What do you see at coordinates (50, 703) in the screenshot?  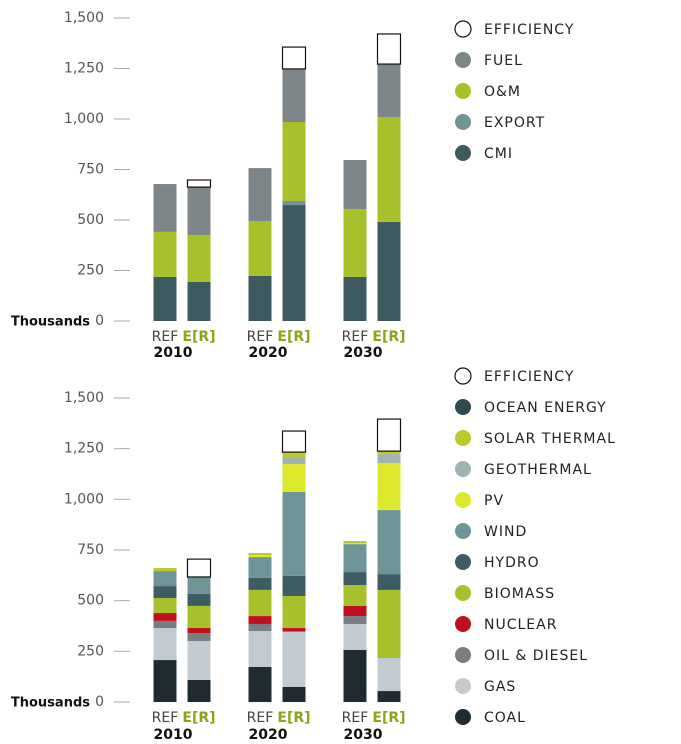 I see `y-axis-label: Thousands` at bounding box center [50, 703].